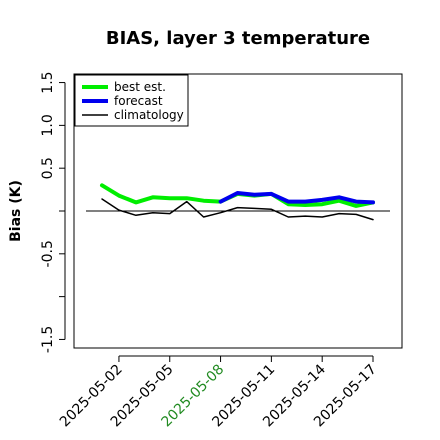 This screenshot has height=440, width=440. Describe the element at coordinates (48, 168) in the screenshot. I see `y-tick-label: 0.5` at that location.